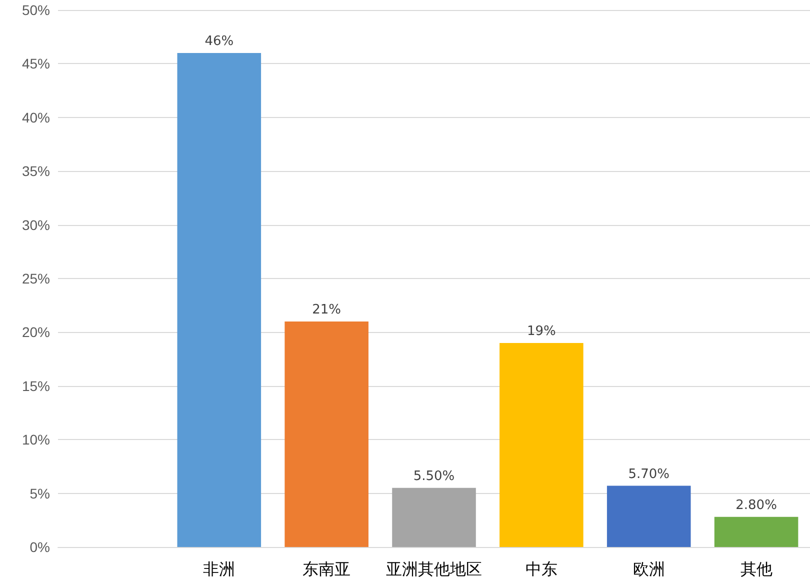 Image resolution: width=810 pixels, height=587 pixels. I want to click on y-tick-label: 5%, so click(40, 493).